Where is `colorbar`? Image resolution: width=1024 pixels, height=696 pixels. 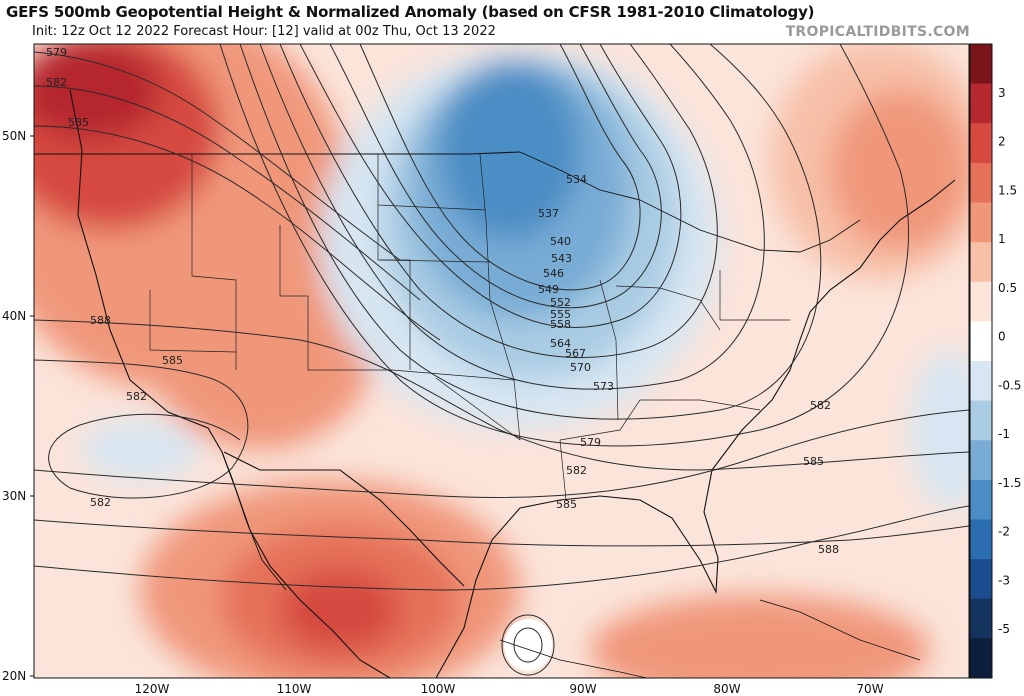 colorbar is located at coordinates (981, 361).